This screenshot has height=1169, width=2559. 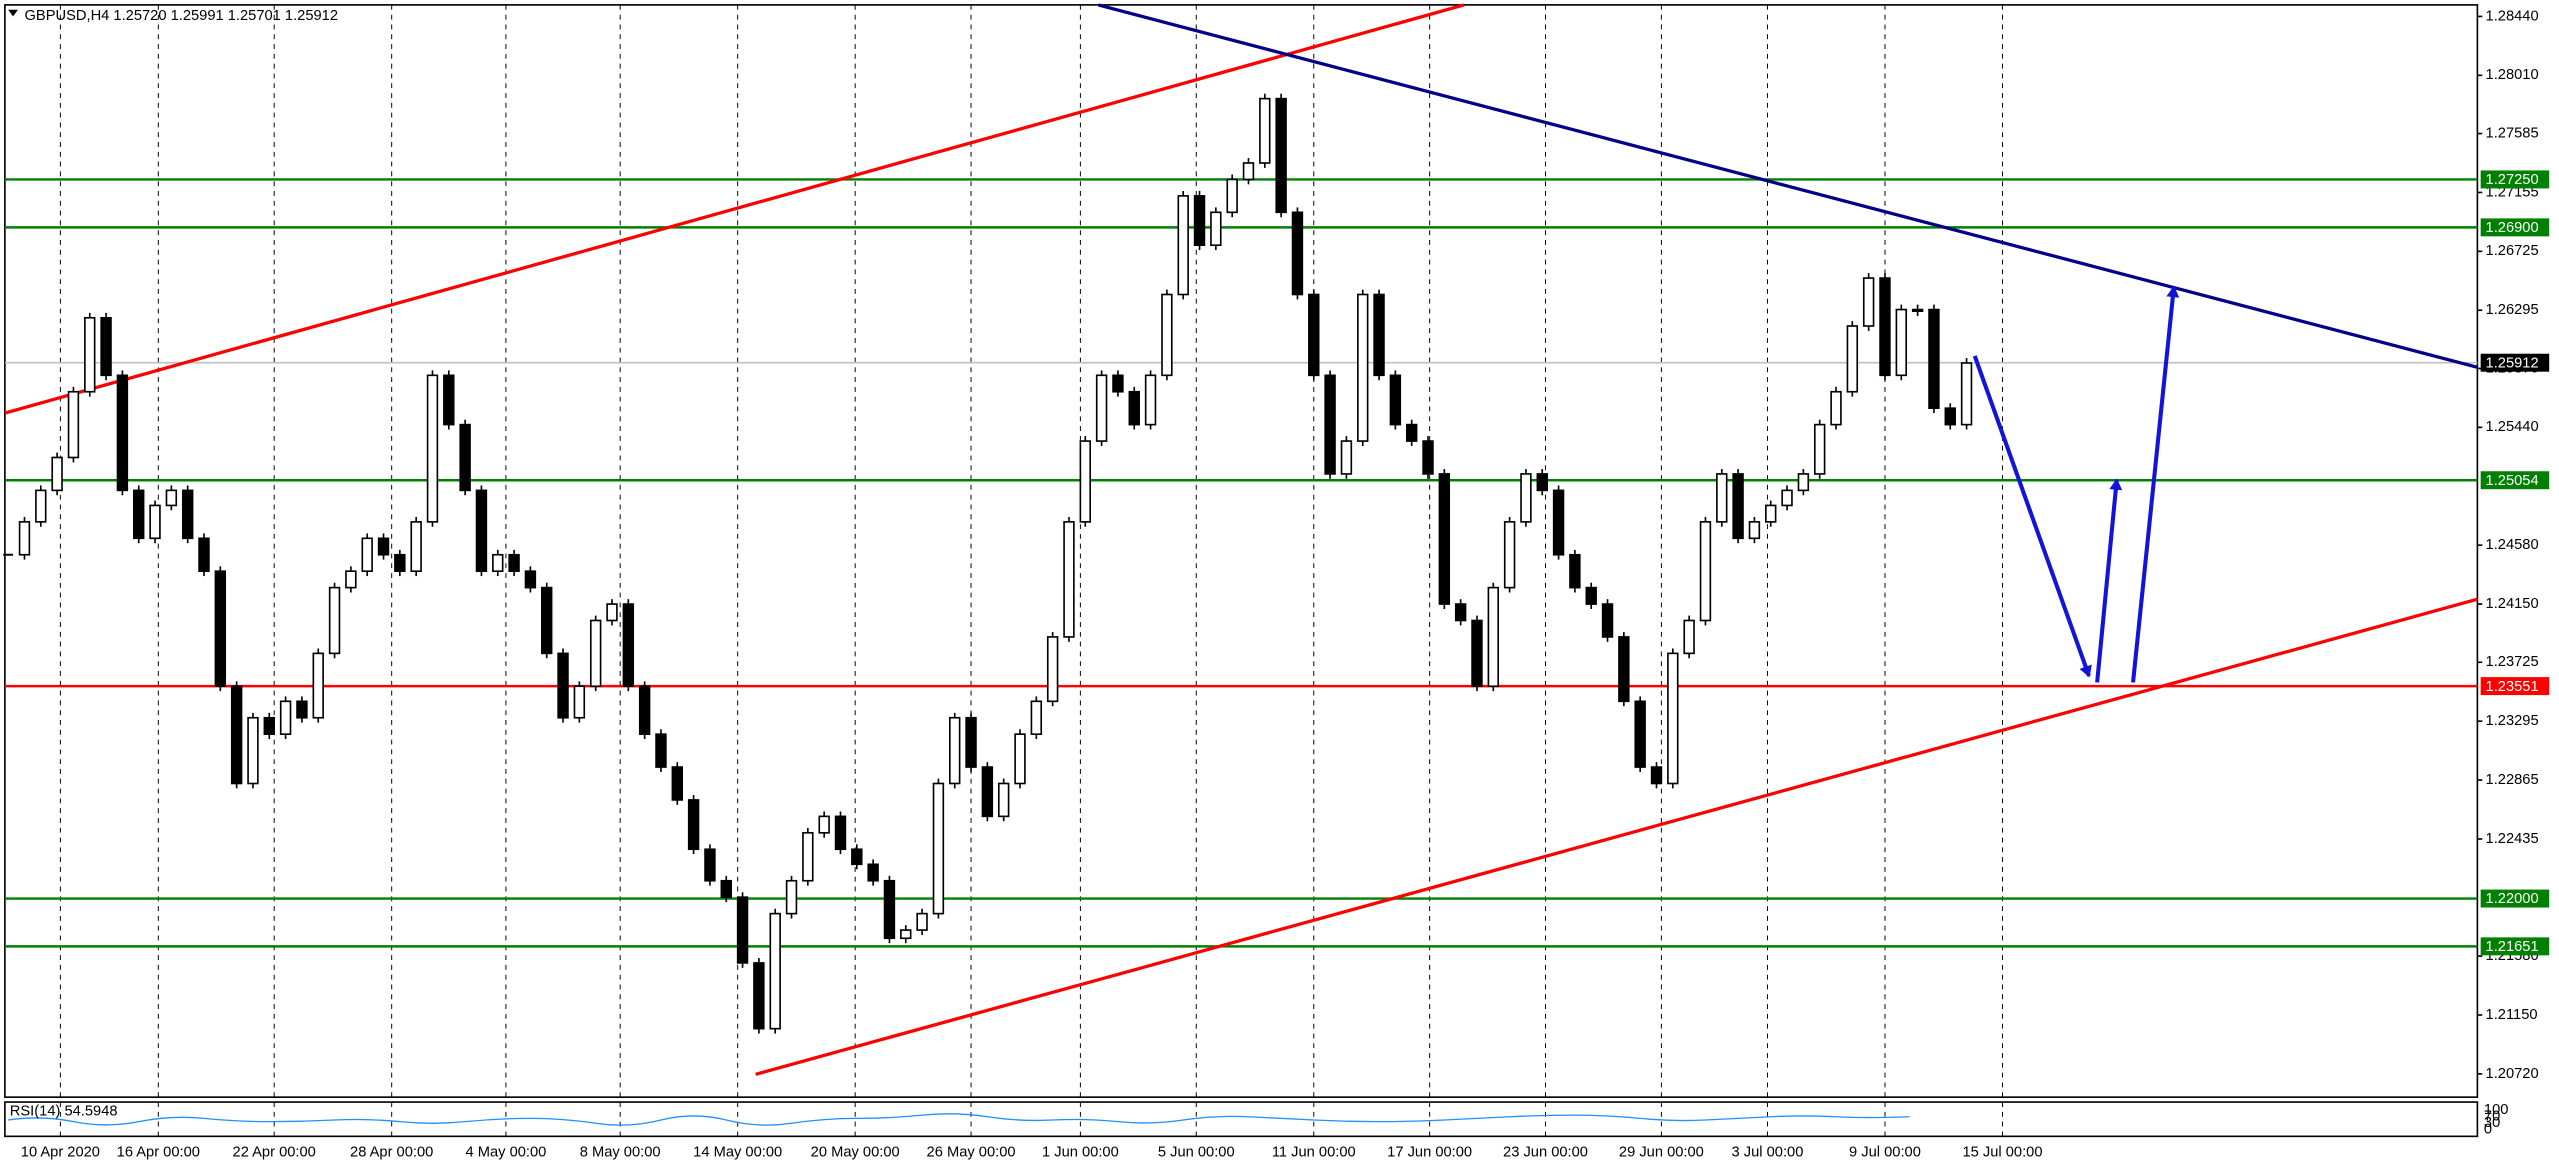 What do you see at coordinates (1080, 1153) in the screenshot?
I see `x-tick-label: 1 Jun 00:00` at bounding box center [1080, 1153].